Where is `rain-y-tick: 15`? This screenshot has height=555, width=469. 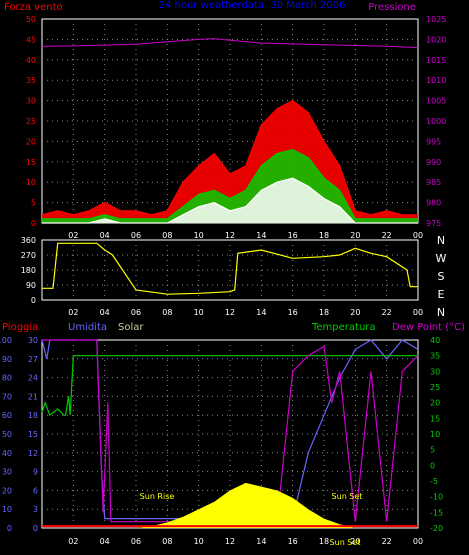 rain-y-tick: 15 is located at coordinates (33, 434).